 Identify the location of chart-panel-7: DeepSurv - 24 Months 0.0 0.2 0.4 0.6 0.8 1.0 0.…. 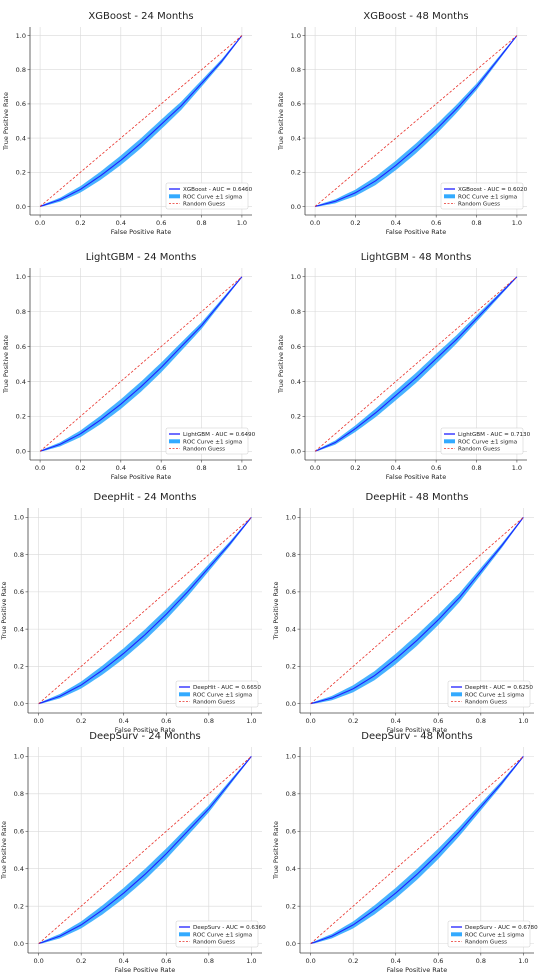
(133, 852).